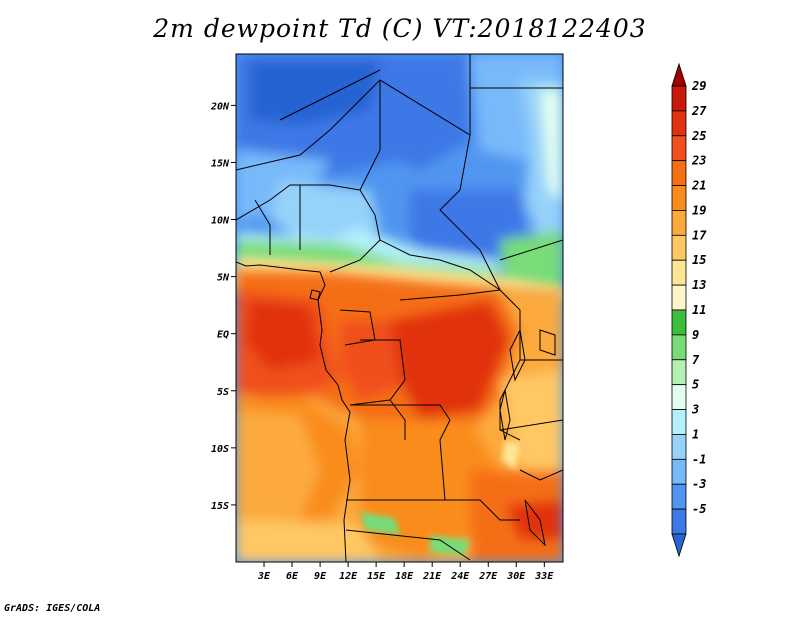 Image resolution: width=800 pixels, height=618 pixels. I want to click on colorbar-label: 15, so click(699, 260).